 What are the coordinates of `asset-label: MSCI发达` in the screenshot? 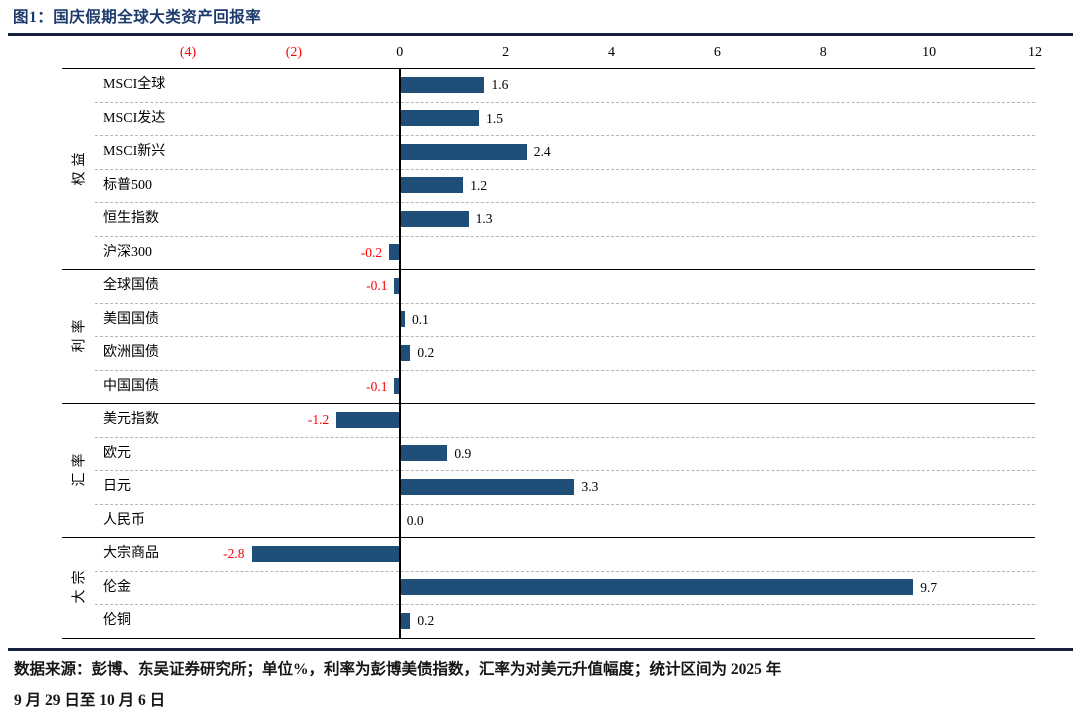 It's located at (134, 118).